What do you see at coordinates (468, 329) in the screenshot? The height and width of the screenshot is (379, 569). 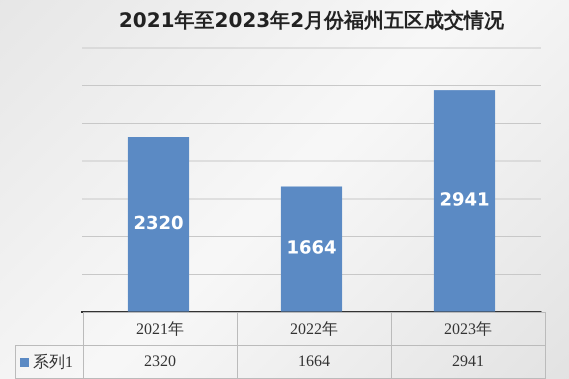 I see `x-tick-label: 2023年` at bounding box center [468, 329].